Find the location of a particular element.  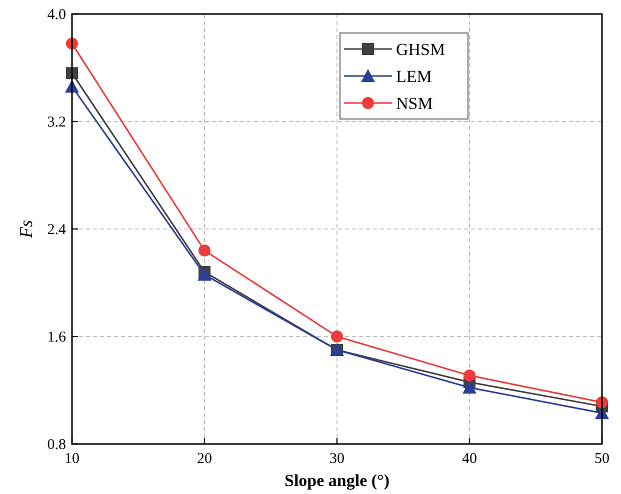

x-tick-label: 50 is located at coordinates (602, 459).